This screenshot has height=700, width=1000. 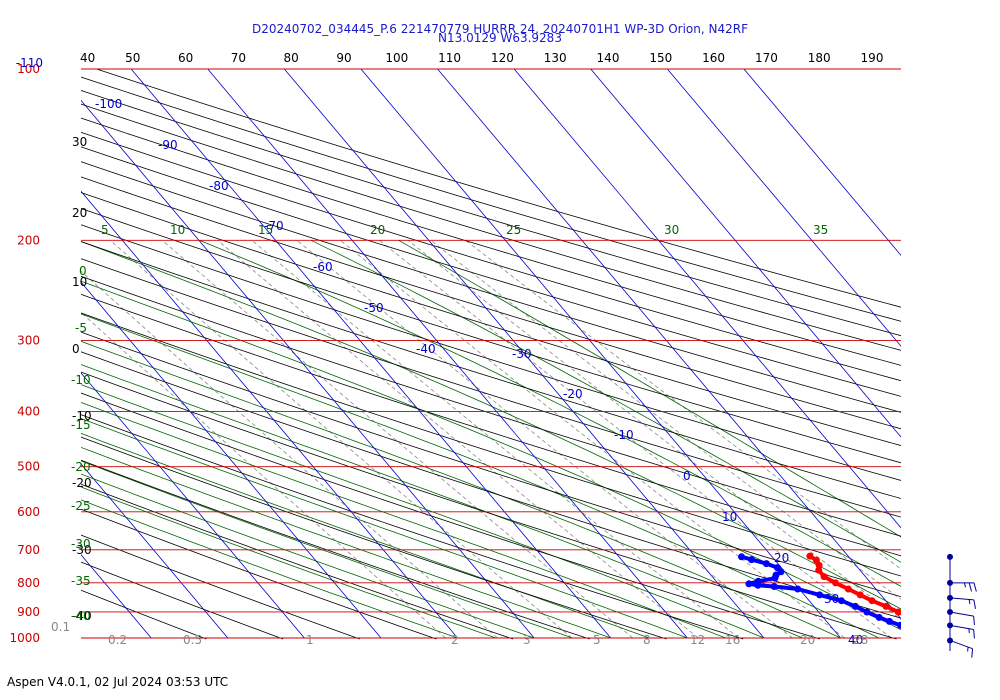 What do you see at coordinates (671, 230) in the screenshot?
I see `moist-adiabat-label: 30` at bounding box center [671, 230].